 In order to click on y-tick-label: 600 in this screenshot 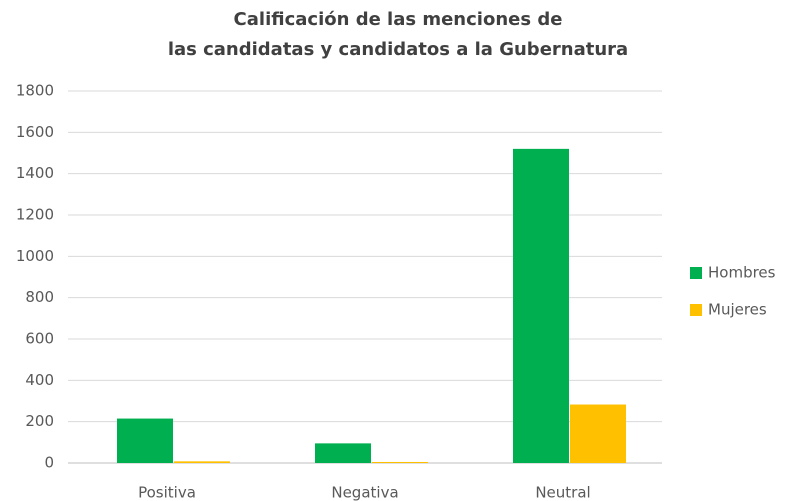, I will do `click(39, 339)`.